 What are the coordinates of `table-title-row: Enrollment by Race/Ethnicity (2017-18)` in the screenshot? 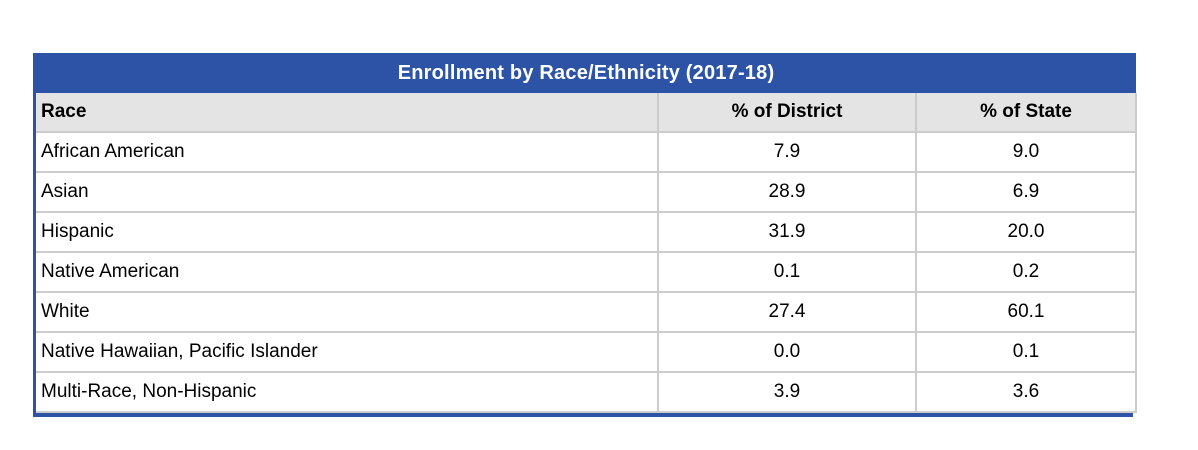 It's located at (586, 73).